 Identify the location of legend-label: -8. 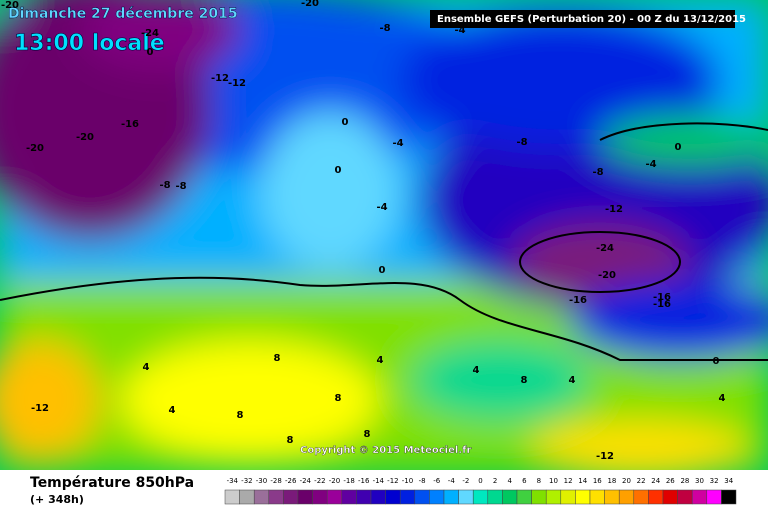
(422, 481).